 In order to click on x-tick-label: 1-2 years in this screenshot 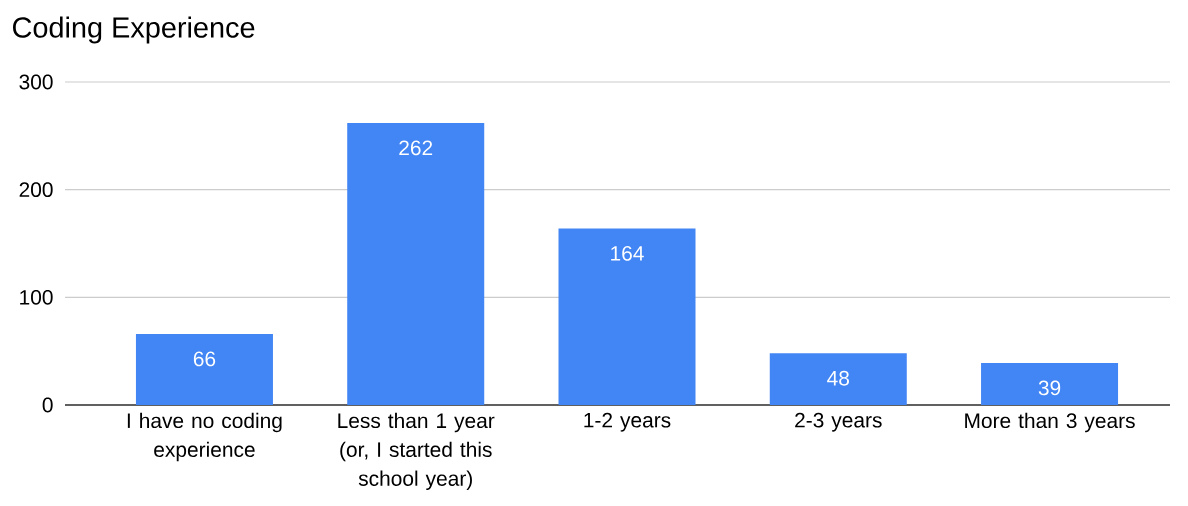, I will do `click(627, 422)`.